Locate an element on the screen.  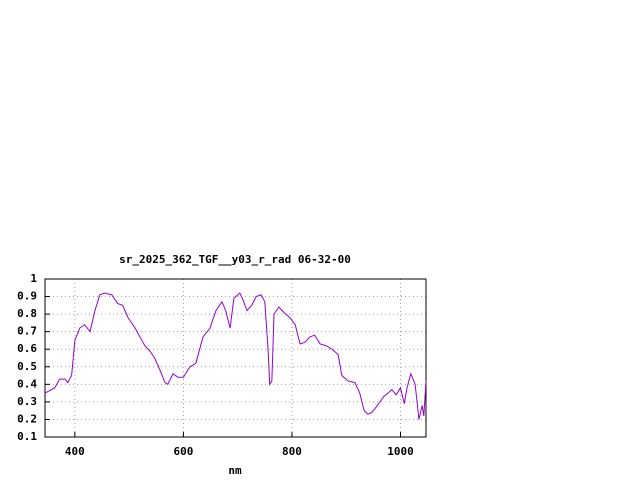
y-tick-label: 0.3 is located at coordinates (27, 401).